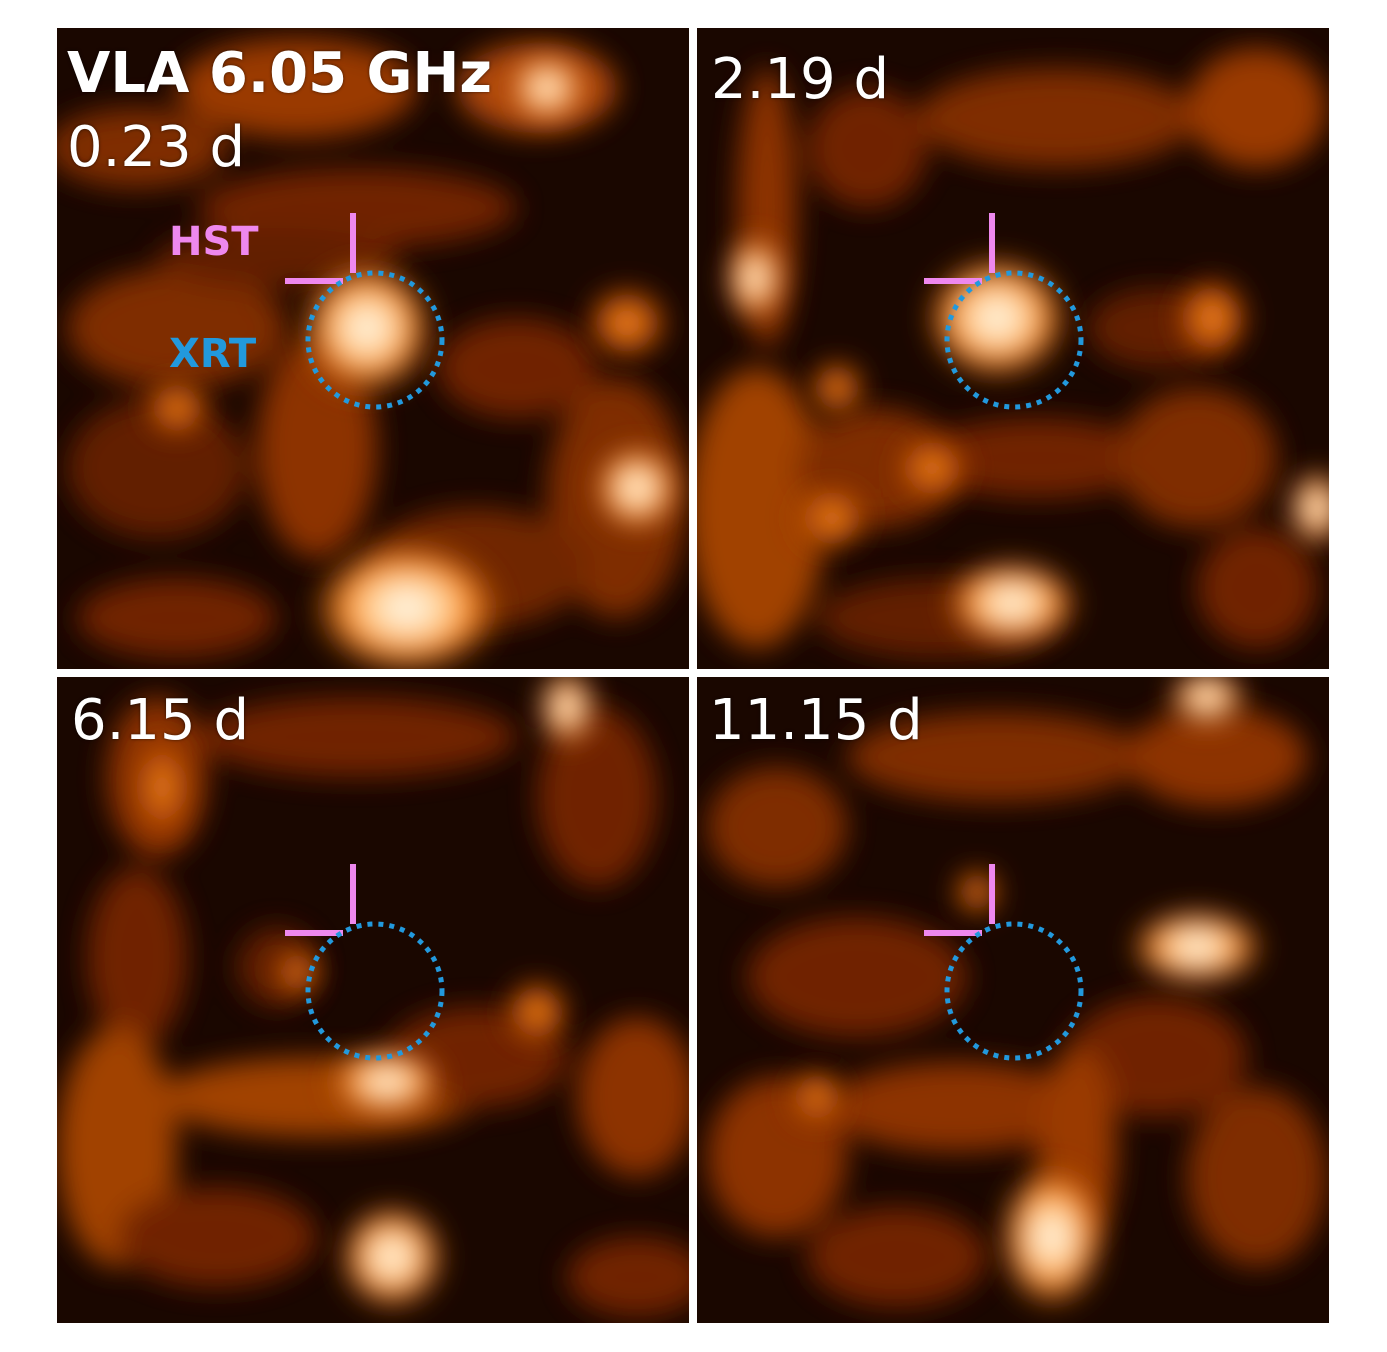  What do you see at coordinates (214, 242) in the screenshot?
I see `hst-label: HST` at bounding box center [214, 242].